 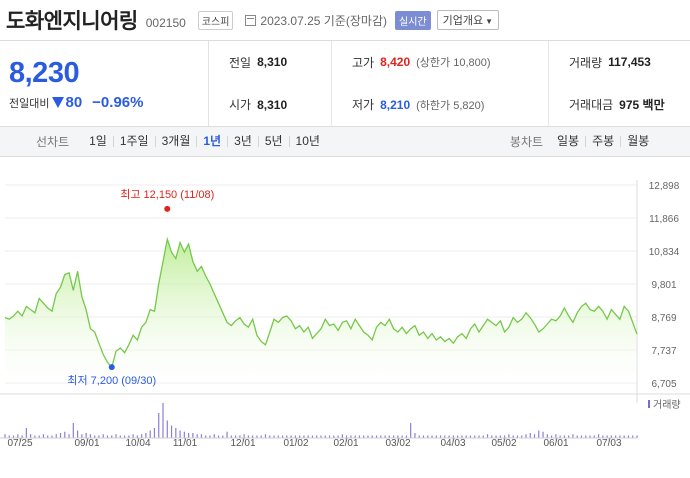 What do you see at coordinates (211, 141) in the screenshot?
I see `period-1y: 1년` at bounding box center [211, 141].